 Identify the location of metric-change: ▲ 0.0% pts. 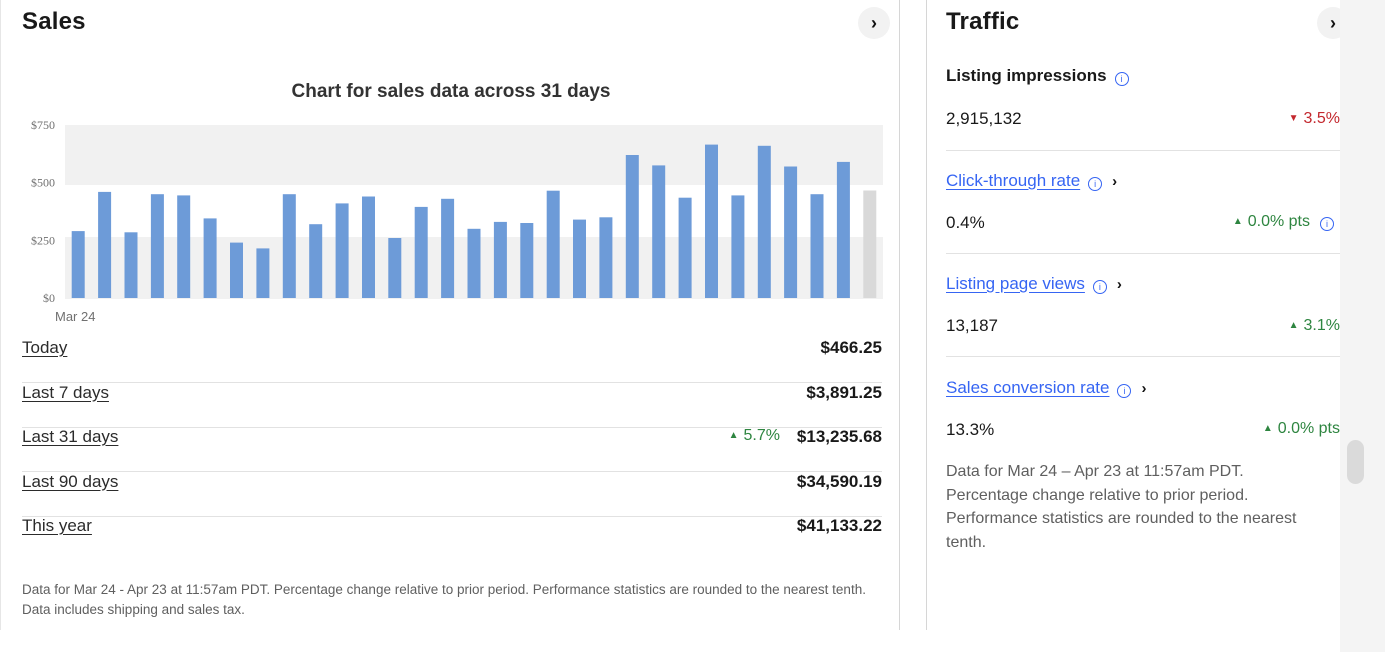
(1301, 429).